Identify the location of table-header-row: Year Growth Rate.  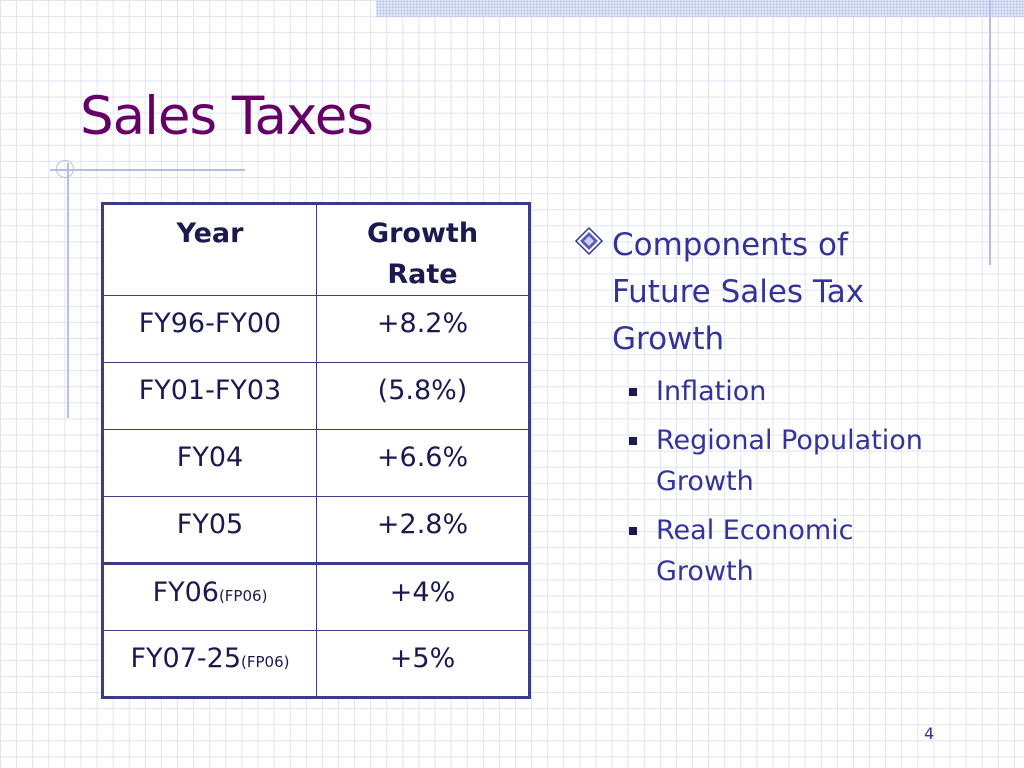
(316, 249).